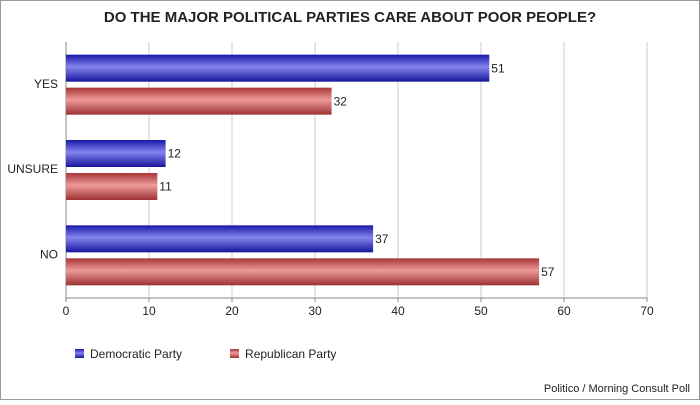  What do you see at coordinates (232, 311) in the screenshot?
I see `x-tick-label: 20` at bounding box center [232, 311].